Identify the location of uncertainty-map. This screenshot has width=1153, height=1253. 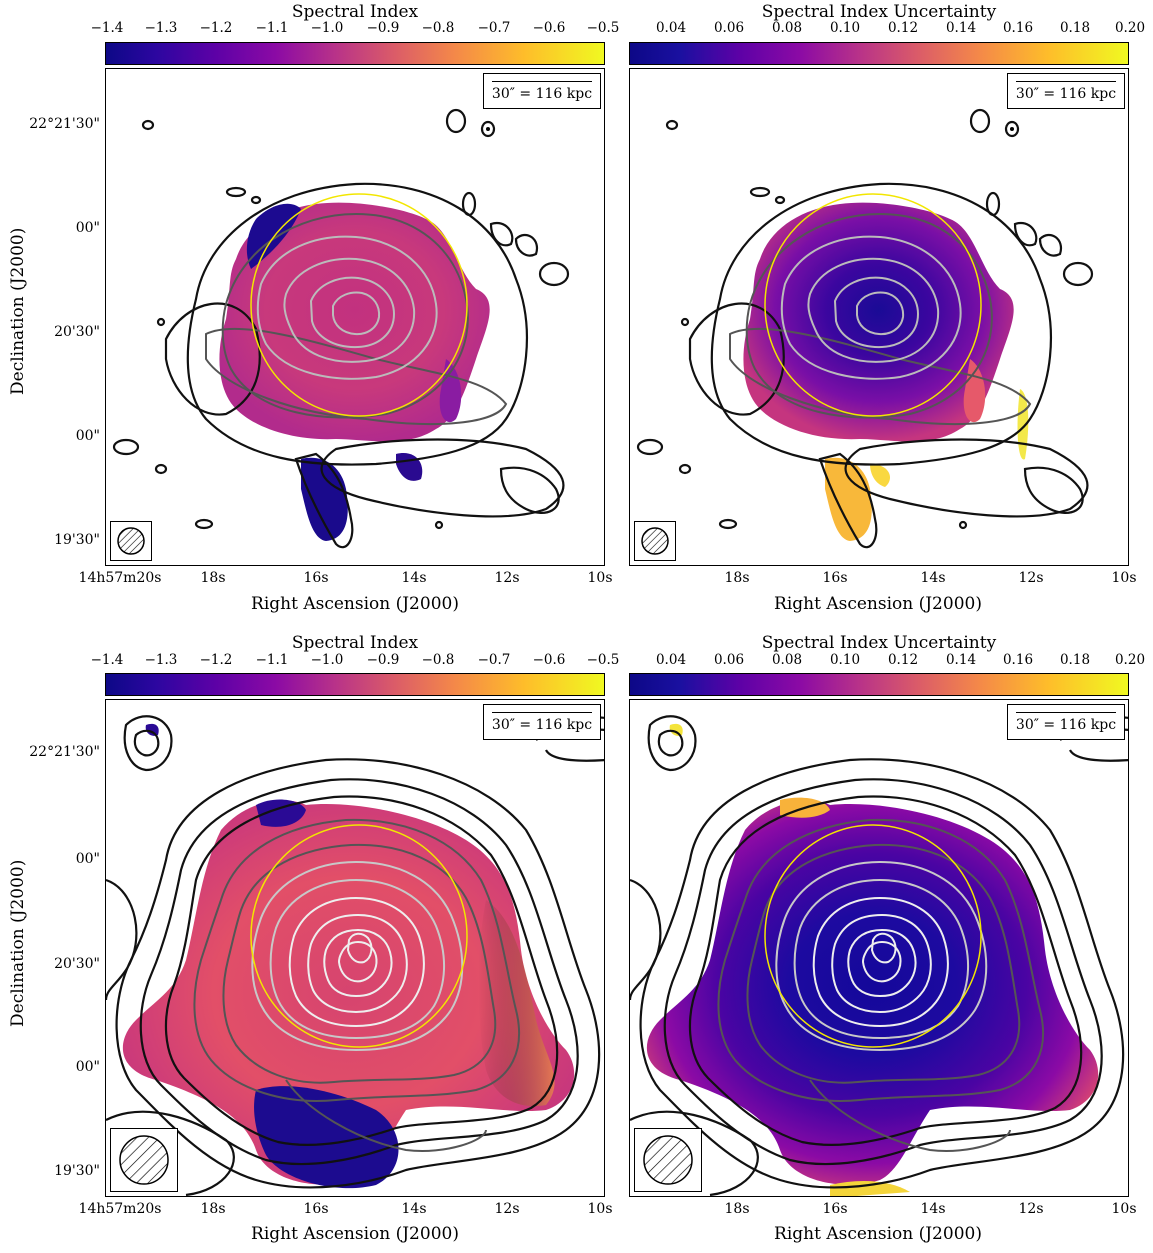
(865, 328).